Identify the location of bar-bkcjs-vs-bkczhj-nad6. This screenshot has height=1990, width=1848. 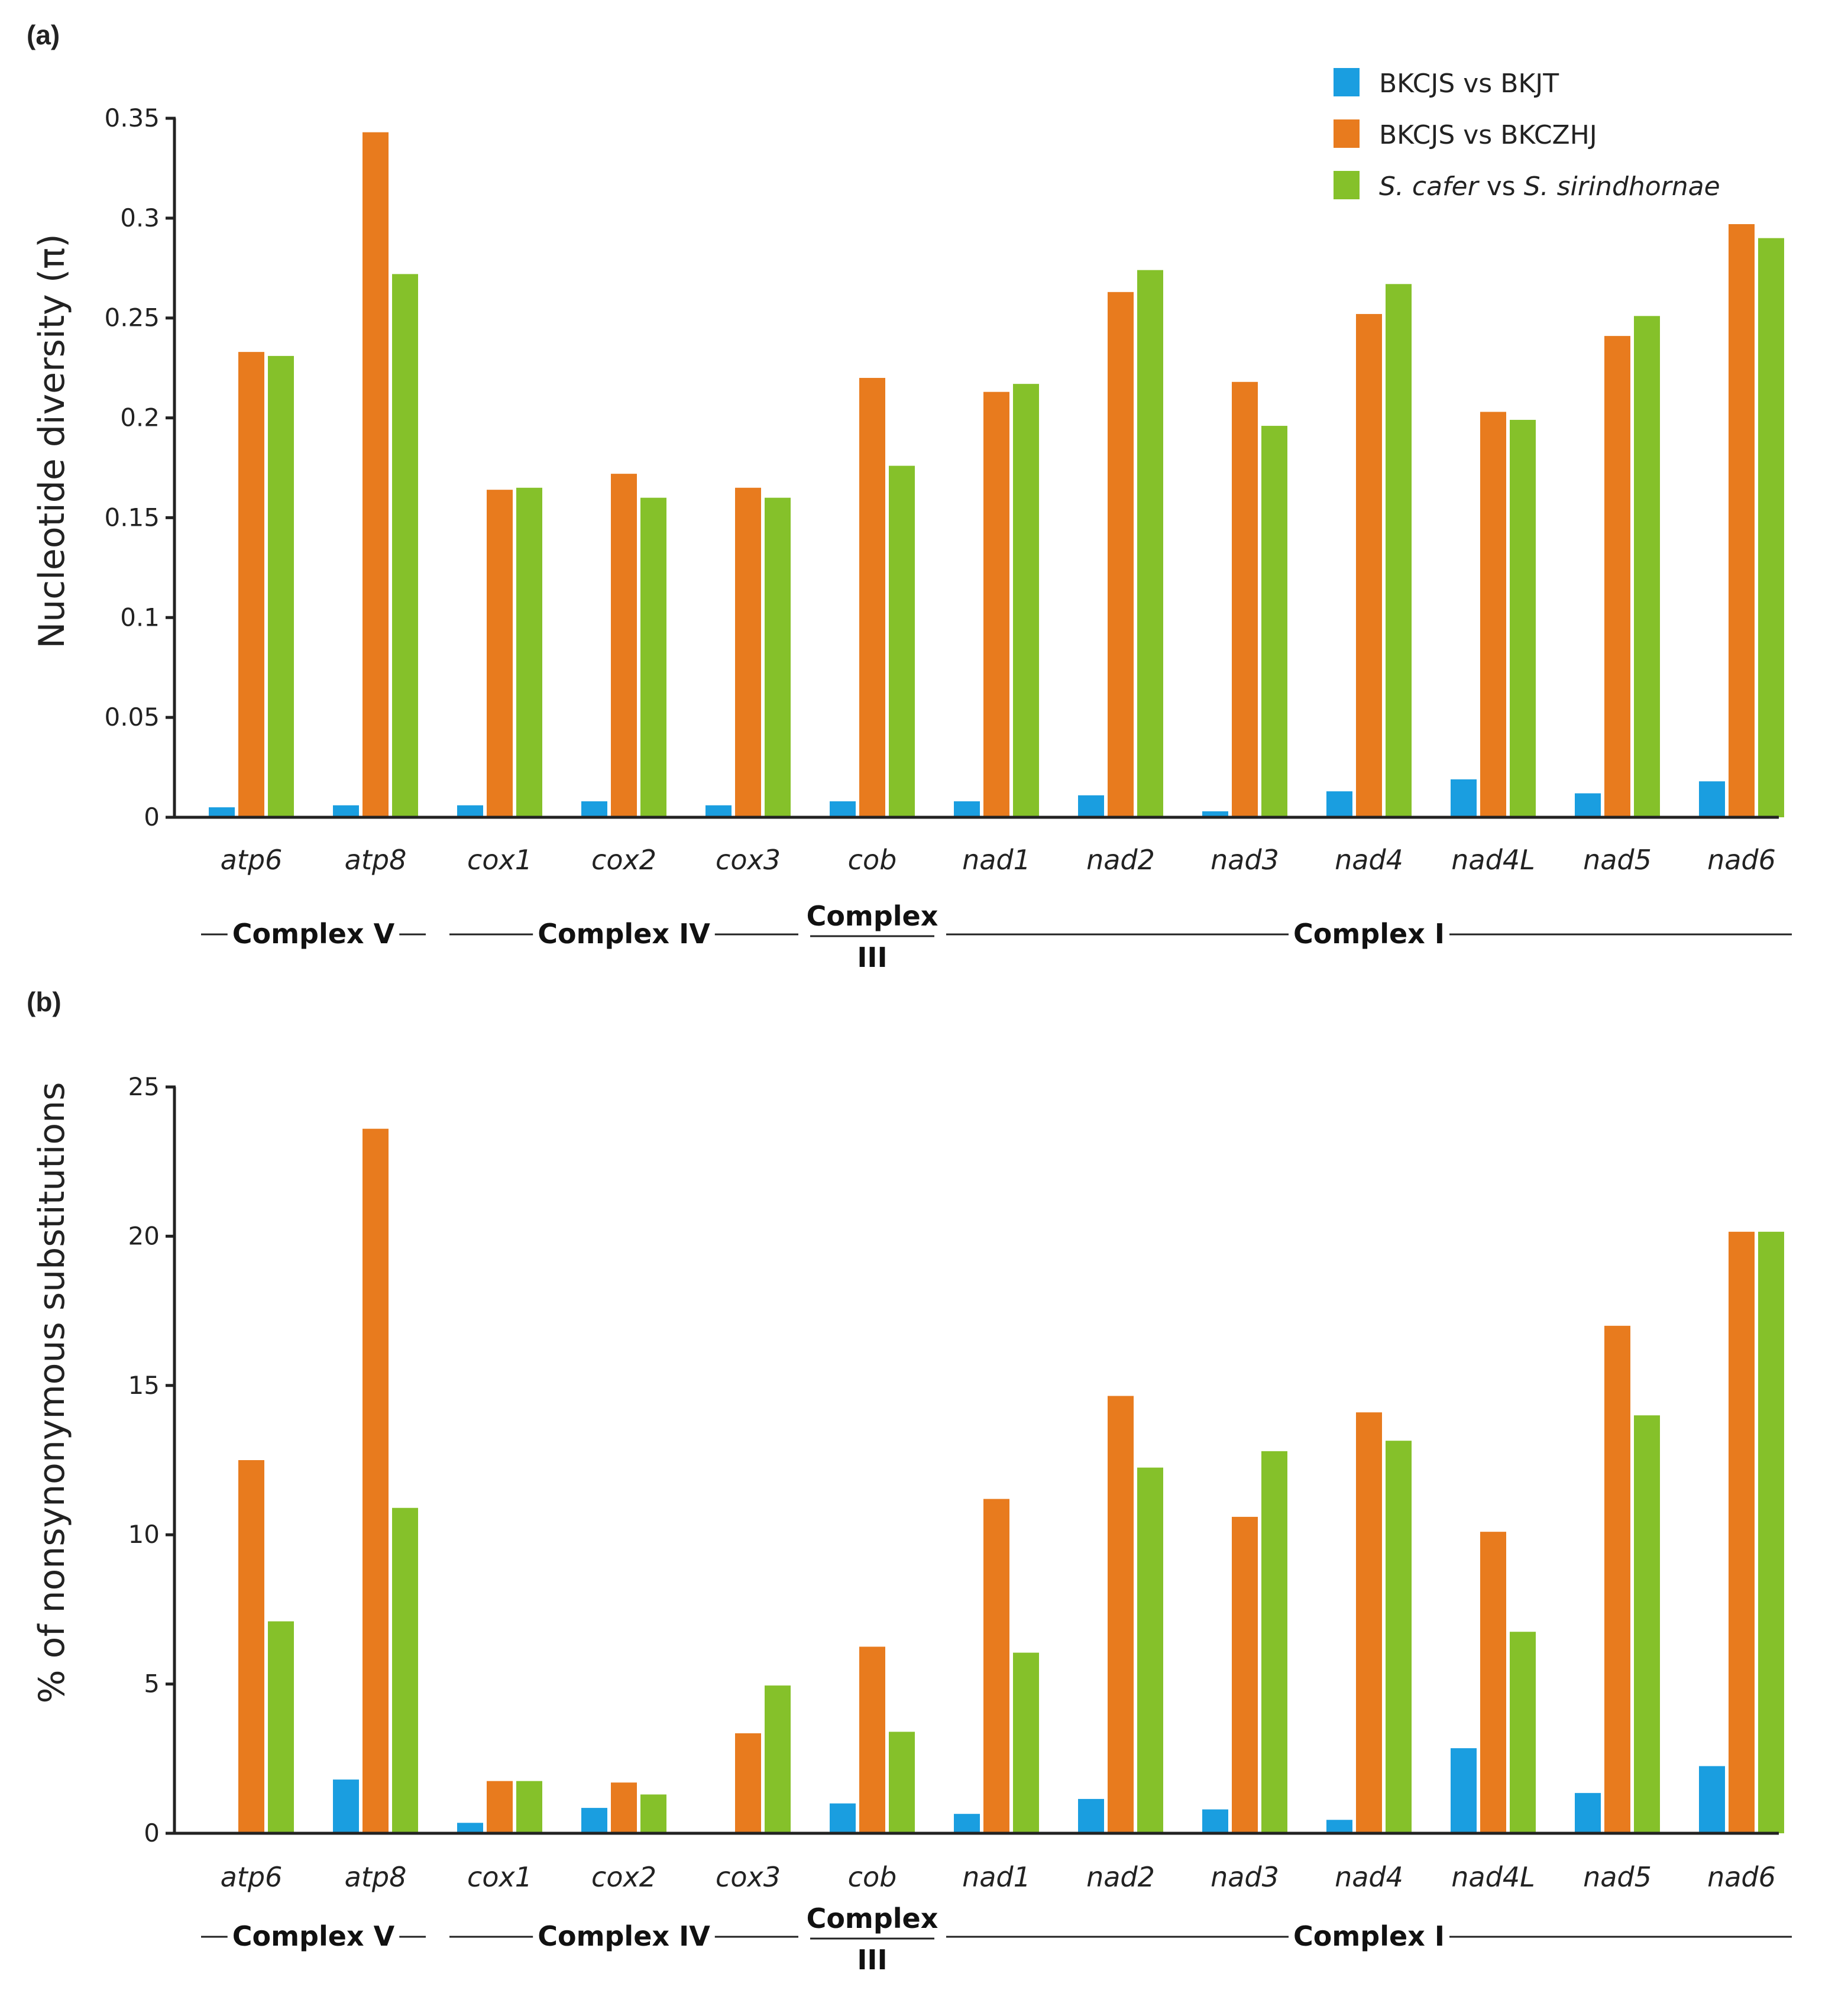
(1742, 520).